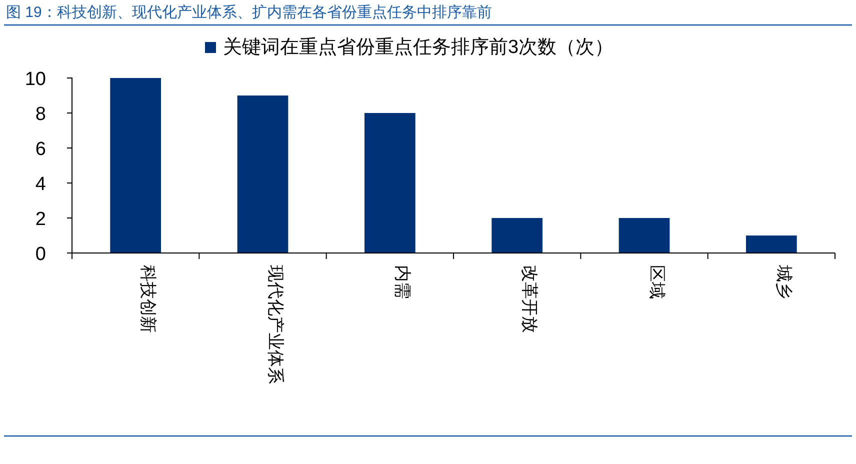 This screenshot has width=856, height=464. What do you see at coordinates (148, 299) in the screenshot?
I see `x-tick-label: 科技创新` at bounding box center [148, 299].